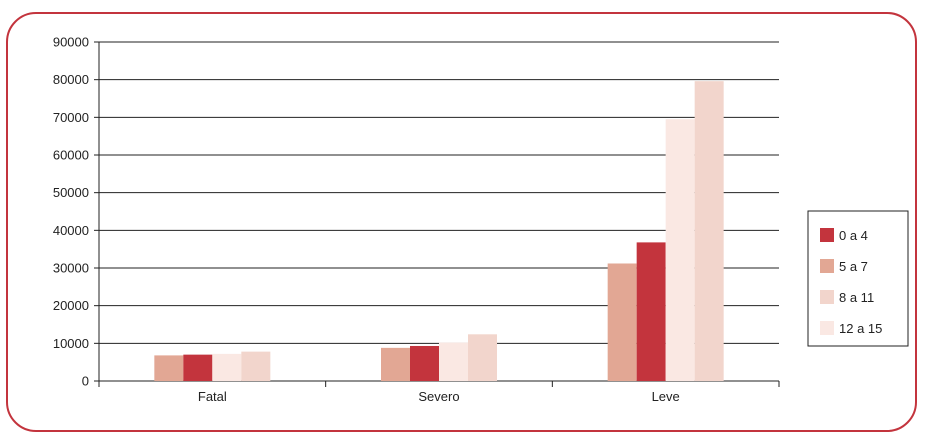 This screenshot has height=432, width=925. What do you see at coordinates (71, 79) in the screenshot?
I see `y-tick-label: 80000` at bounding box center [71, 79].